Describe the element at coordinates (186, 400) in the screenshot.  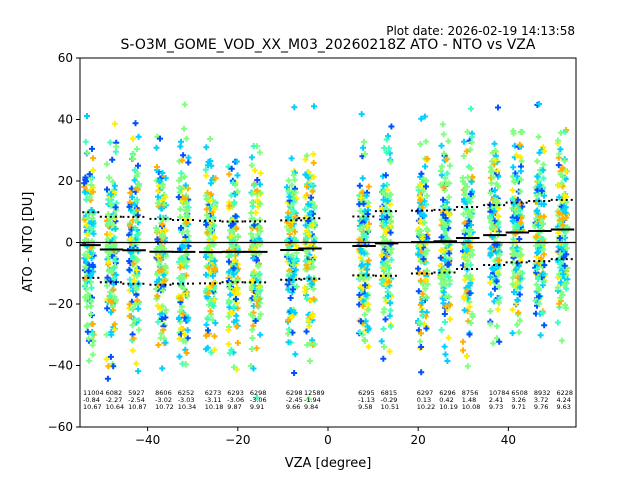
I see `stat-label-mean: -3.03` at that location.